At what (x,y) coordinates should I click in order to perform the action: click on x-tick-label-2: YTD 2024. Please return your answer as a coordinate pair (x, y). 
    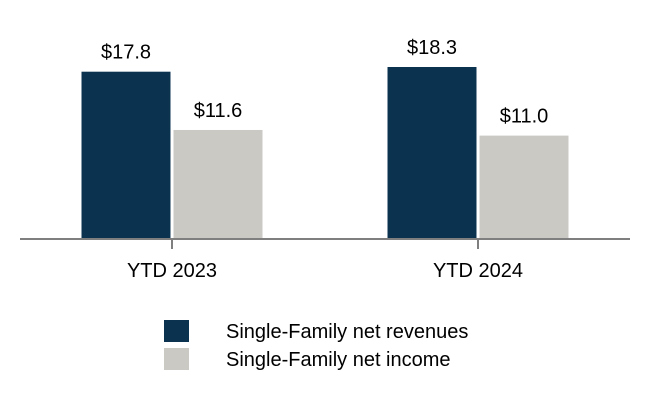
    Looking at the image, I should click on (478, 271).